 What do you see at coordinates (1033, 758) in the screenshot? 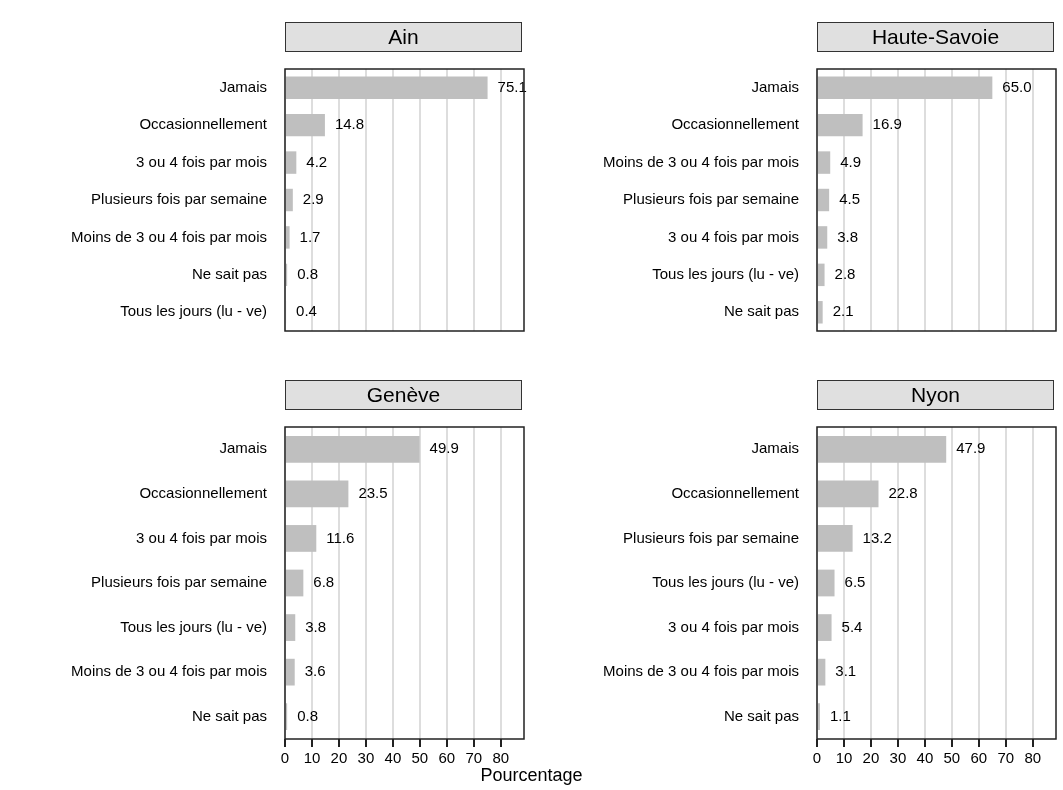
I see `x-tick-label: 80` at bounding box center [1033, 758].